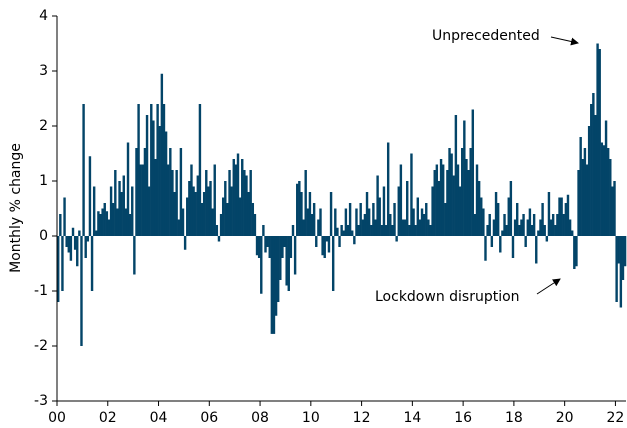  I want to click on x-tick-label: 08, so click(260, 418).